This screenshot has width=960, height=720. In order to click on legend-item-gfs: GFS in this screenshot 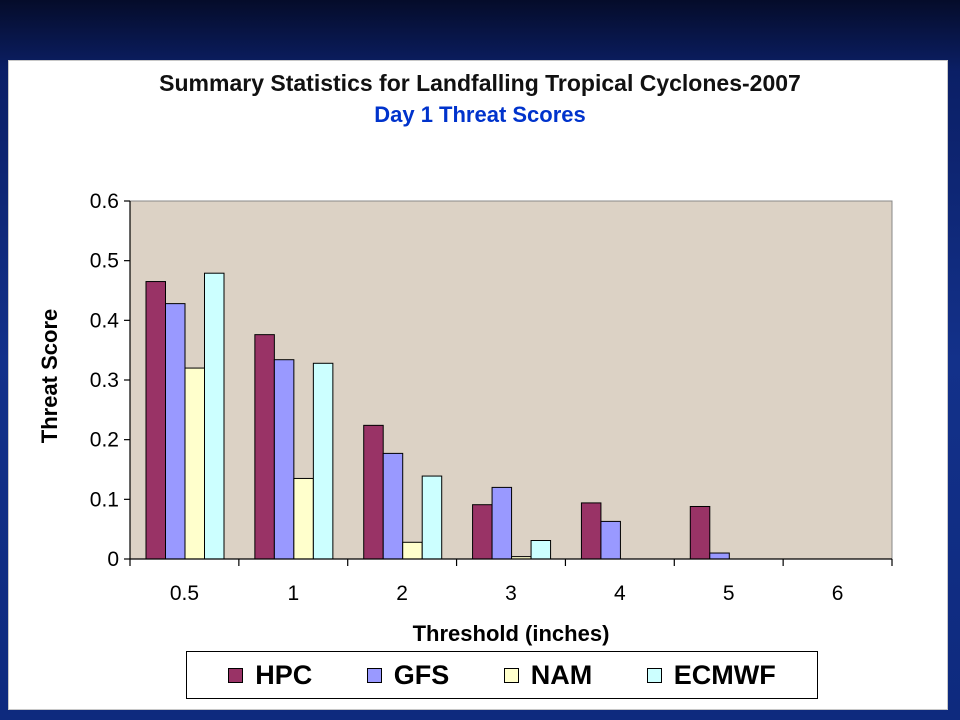, I will do `click(408, 675)`.